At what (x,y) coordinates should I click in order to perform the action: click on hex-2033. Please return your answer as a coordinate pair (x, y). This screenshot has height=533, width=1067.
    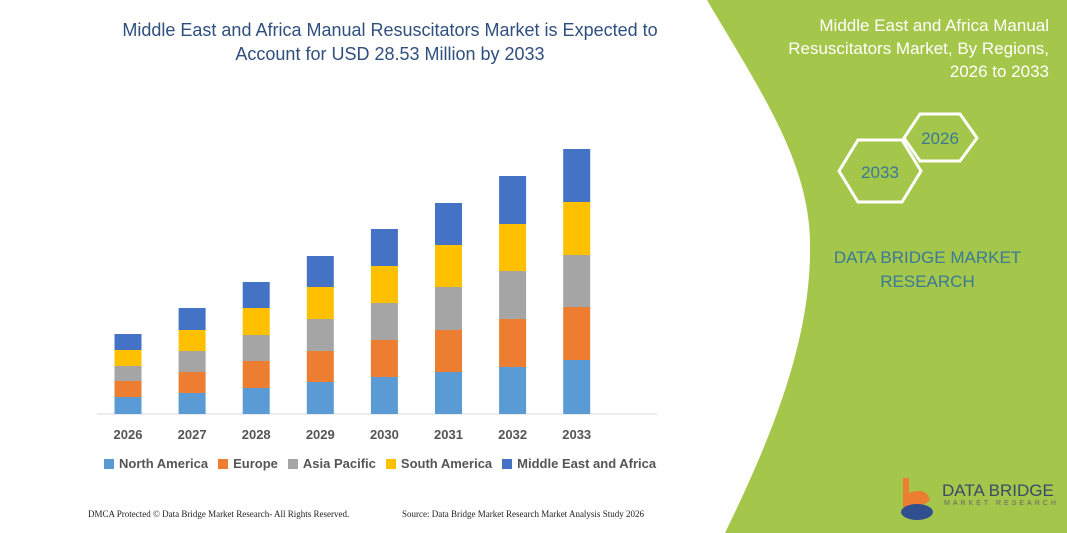
    Looking at the image, I should click on (880, 171).